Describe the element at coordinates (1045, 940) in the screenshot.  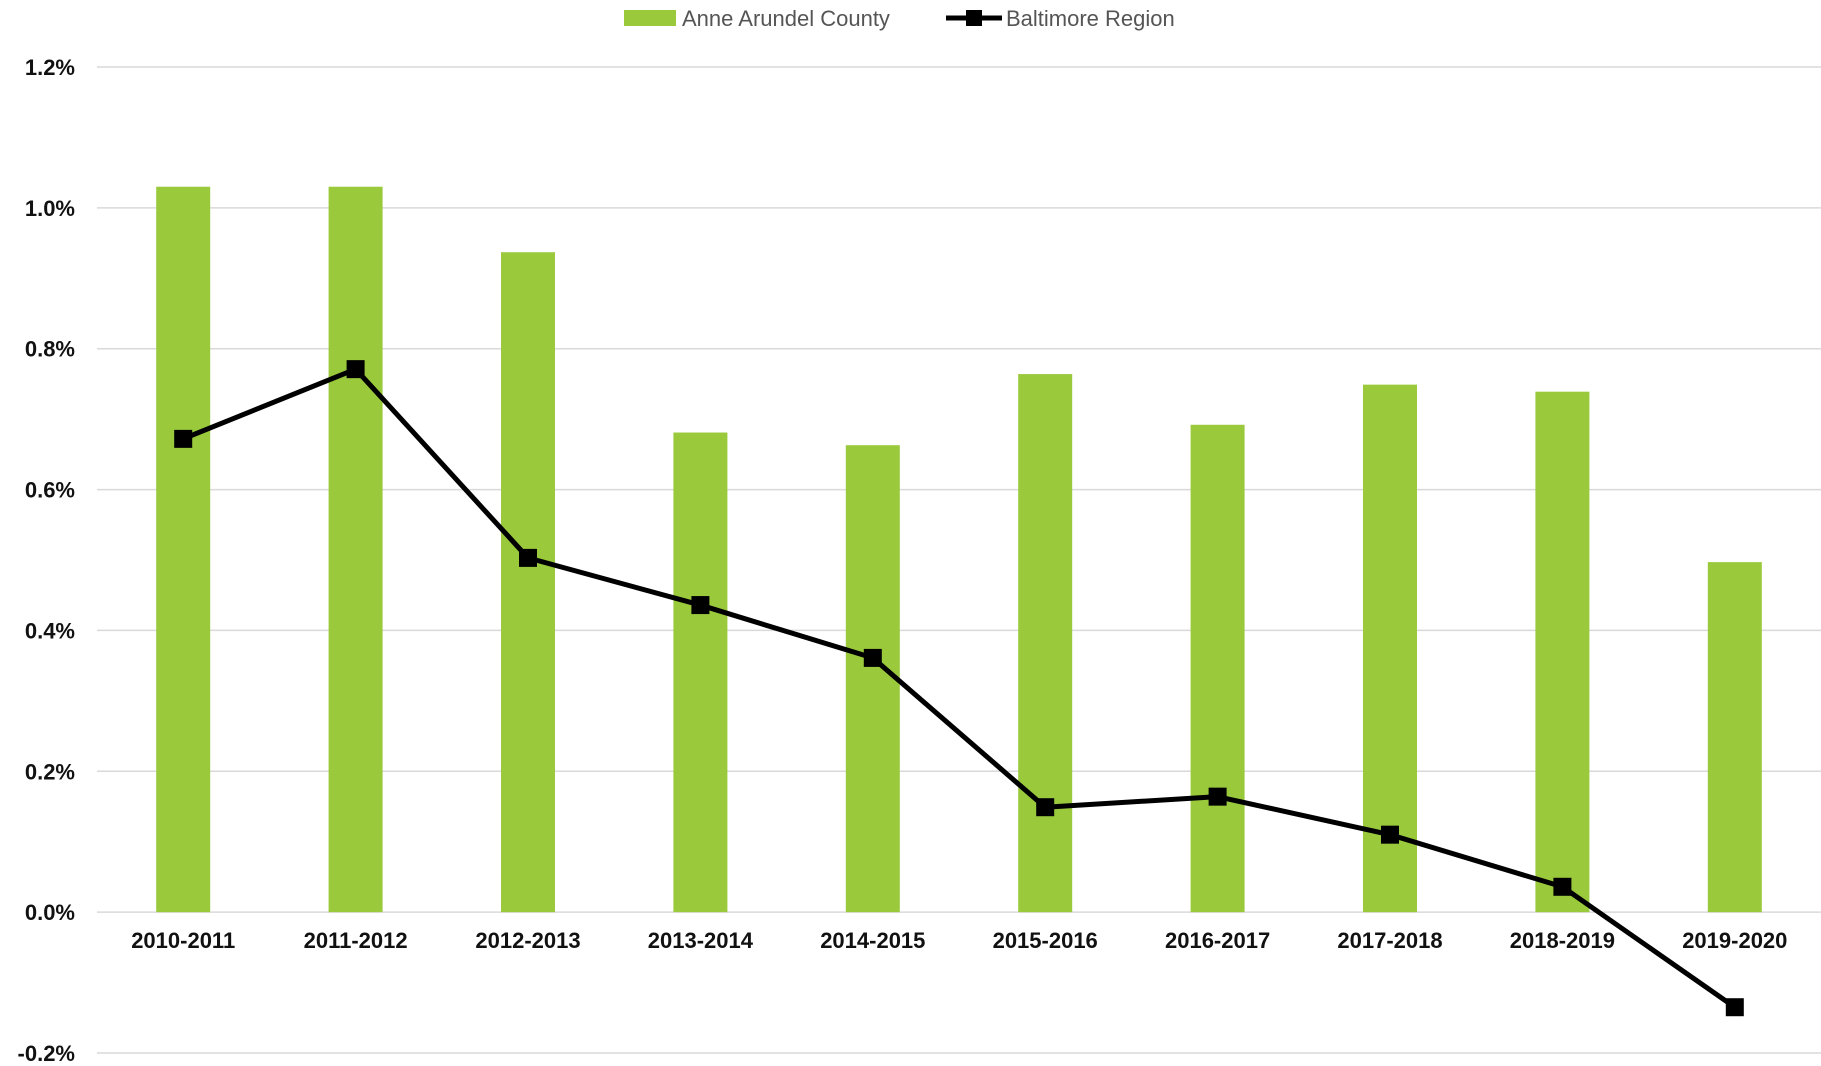
I see `x-tick-label: 2015-2016` at that location.